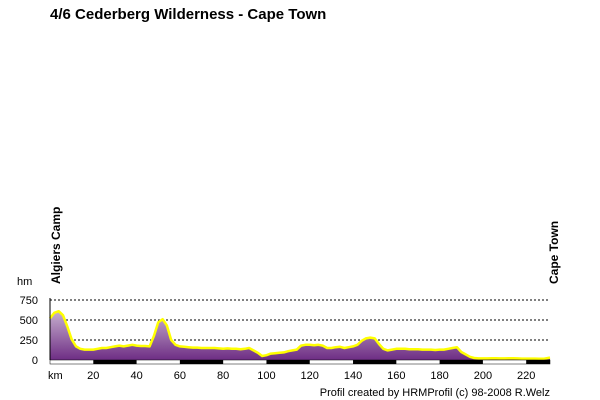 The image size is (600, 400). I want to click on elevation-line, so click(300, 335).